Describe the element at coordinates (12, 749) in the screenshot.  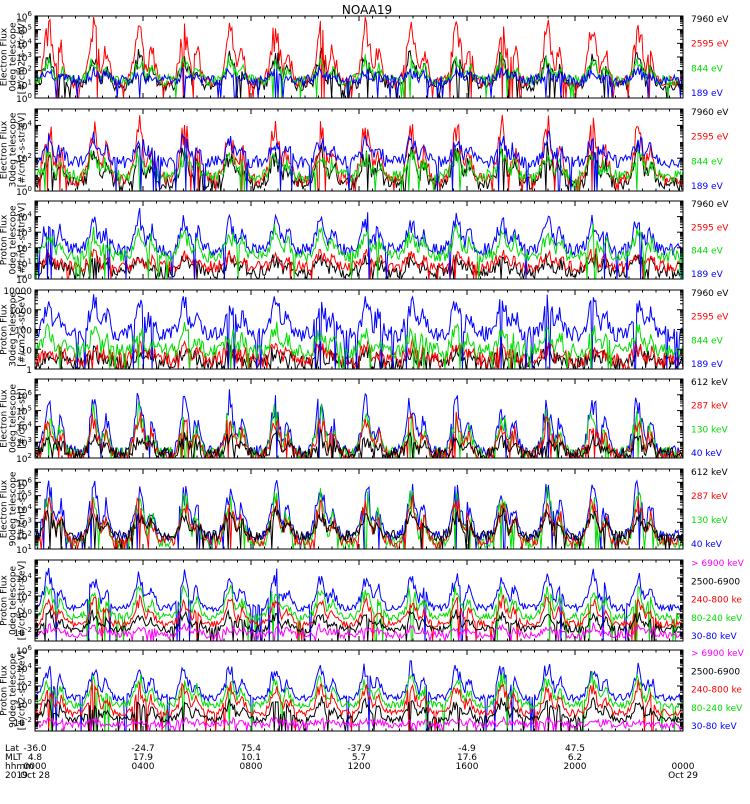
I see `x-row-label: Lat` at that location.